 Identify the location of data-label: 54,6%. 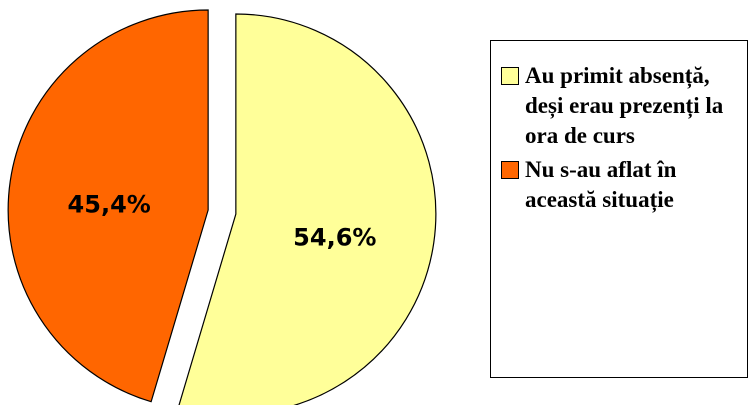
(334, 237).